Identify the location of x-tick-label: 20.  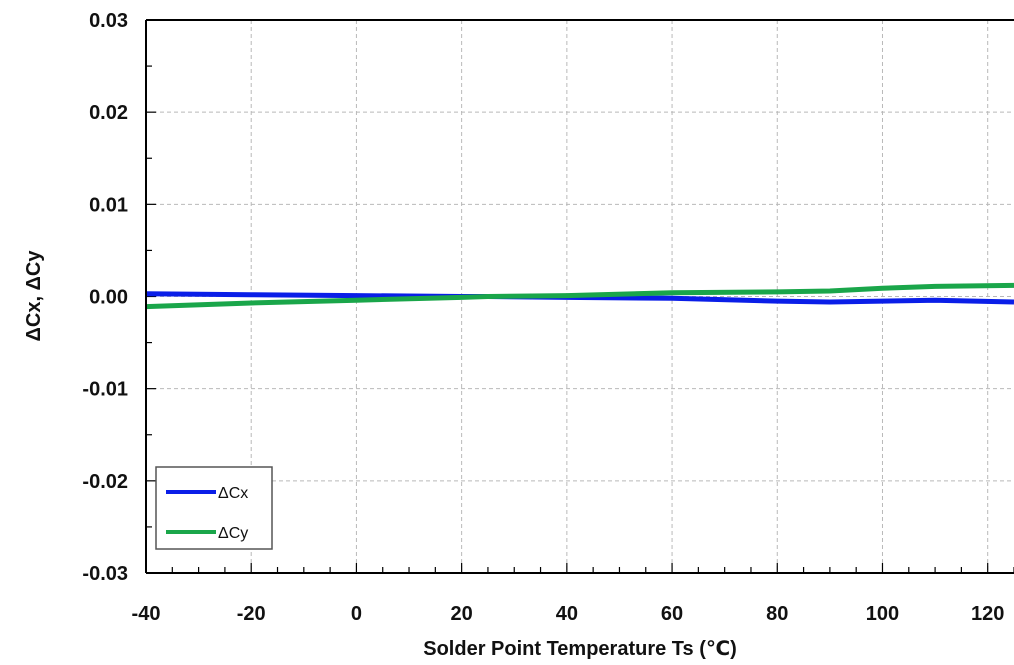
(462, 614).